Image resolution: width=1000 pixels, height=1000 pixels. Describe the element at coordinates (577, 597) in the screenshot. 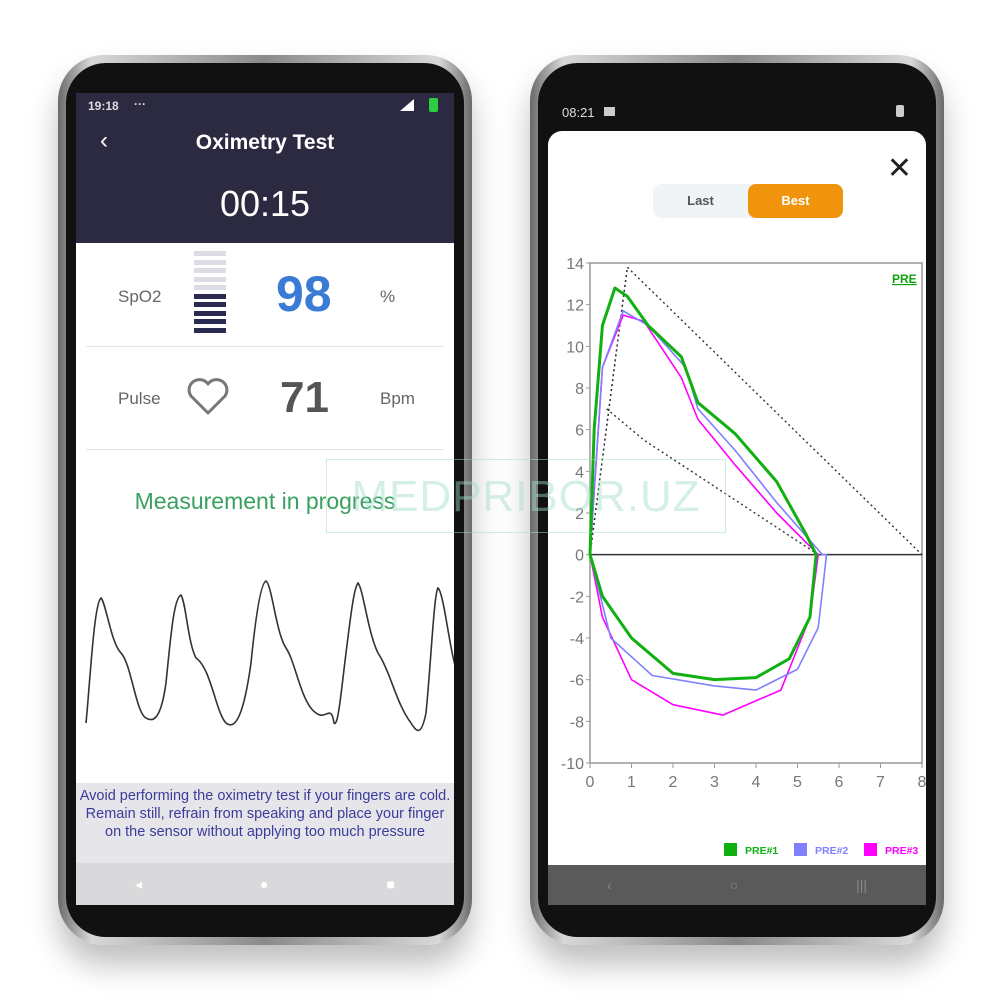

I see `y-tick-label: -2` at that location.